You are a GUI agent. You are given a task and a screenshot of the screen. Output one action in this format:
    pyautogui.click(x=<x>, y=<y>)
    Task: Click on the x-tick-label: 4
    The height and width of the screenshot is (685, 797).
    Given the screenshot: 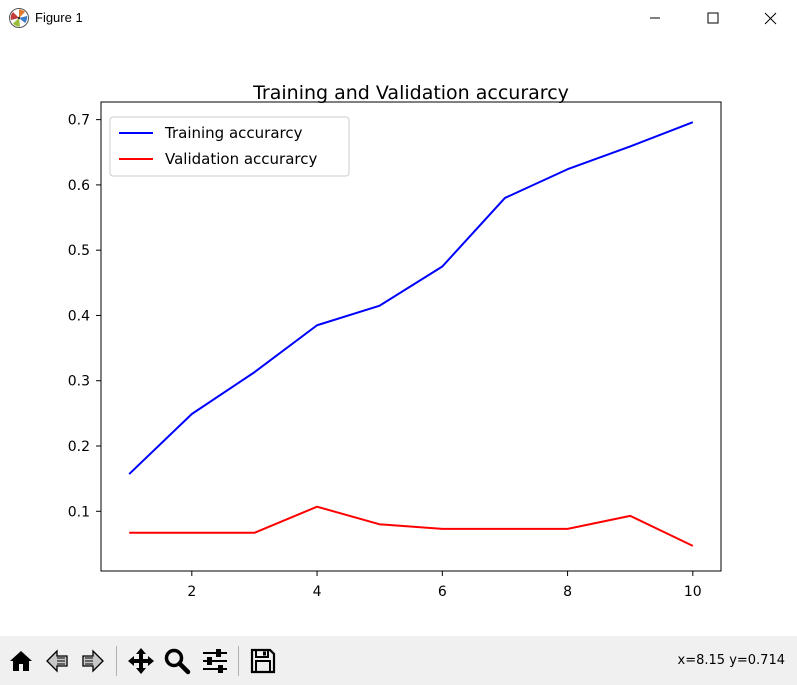 What is the action you would take?
    pyautogui.click(x=317, y=592)
    